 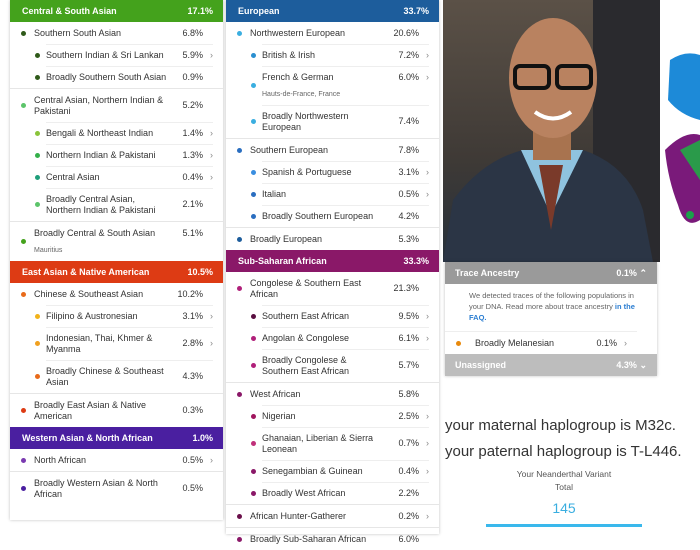 I want to click on trace-row-broadly-melanesian: Broadly Melanesian 0.1% ›, so click(x=541, y=342).